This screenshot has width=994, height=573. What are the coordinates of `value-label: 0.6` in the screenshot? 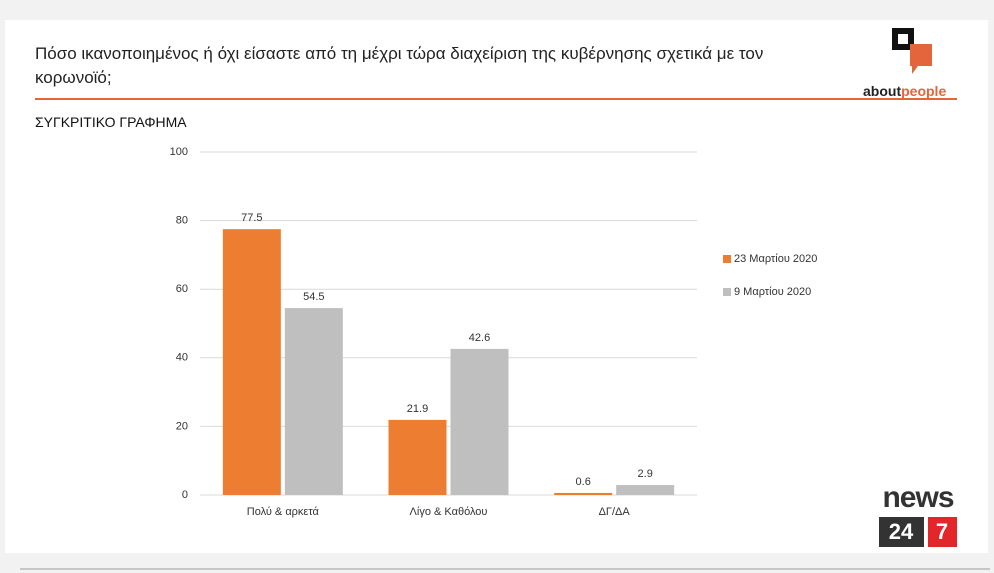 It's located at (583, 482).